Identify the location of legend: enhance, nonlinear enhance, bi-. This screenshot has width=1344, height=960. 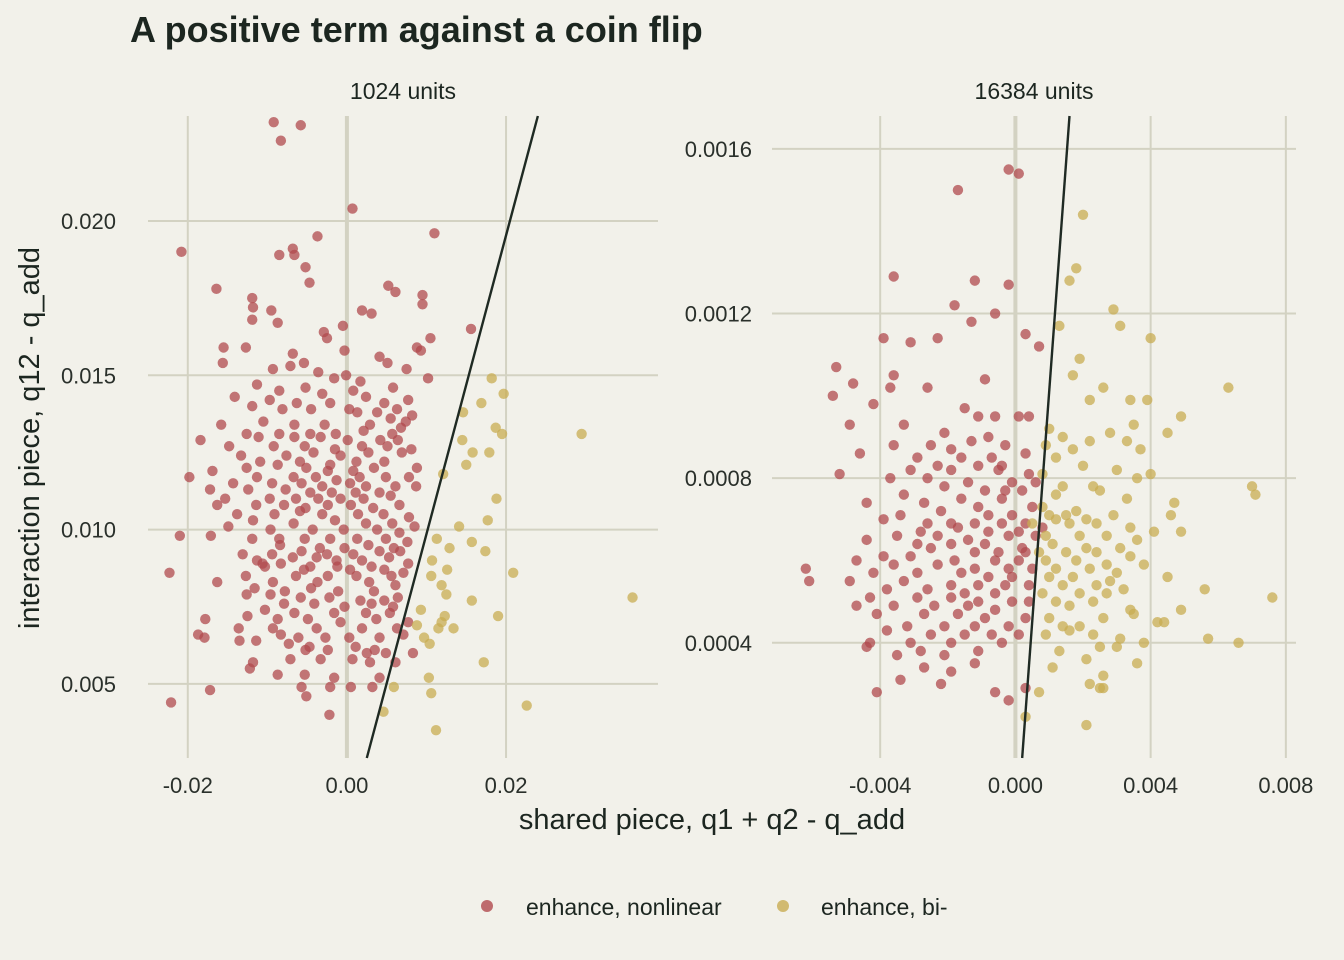
(714, 907).